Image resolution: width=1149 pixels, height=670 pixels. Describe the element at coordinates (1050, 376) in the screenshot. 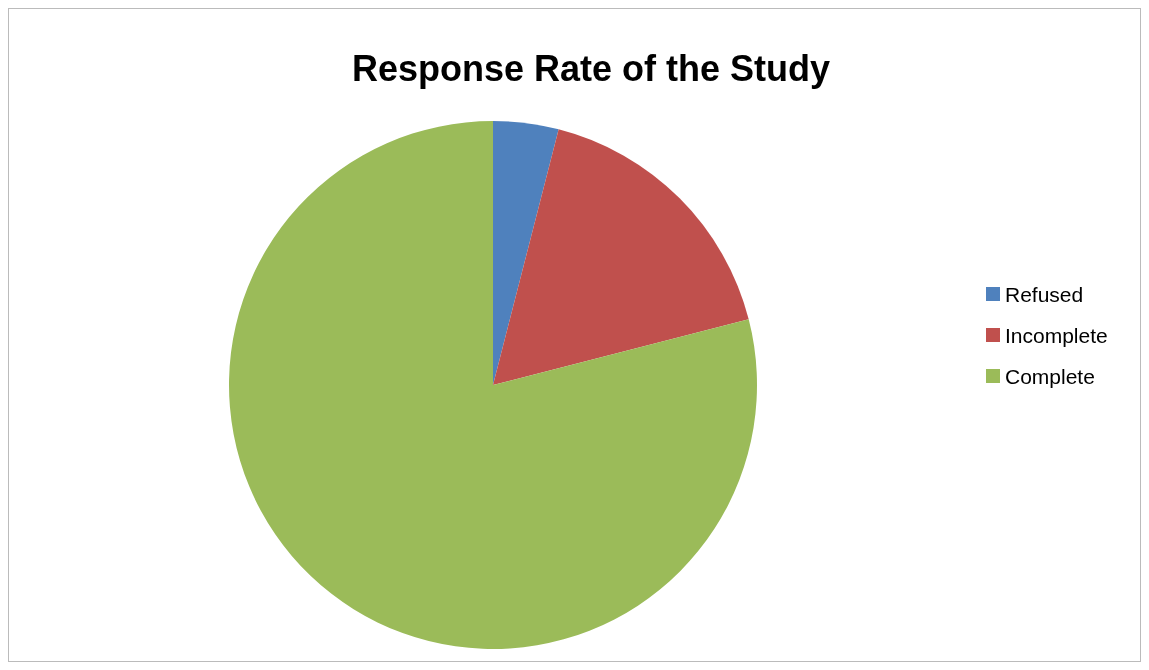

I see `legend-label: Complete` at that location.